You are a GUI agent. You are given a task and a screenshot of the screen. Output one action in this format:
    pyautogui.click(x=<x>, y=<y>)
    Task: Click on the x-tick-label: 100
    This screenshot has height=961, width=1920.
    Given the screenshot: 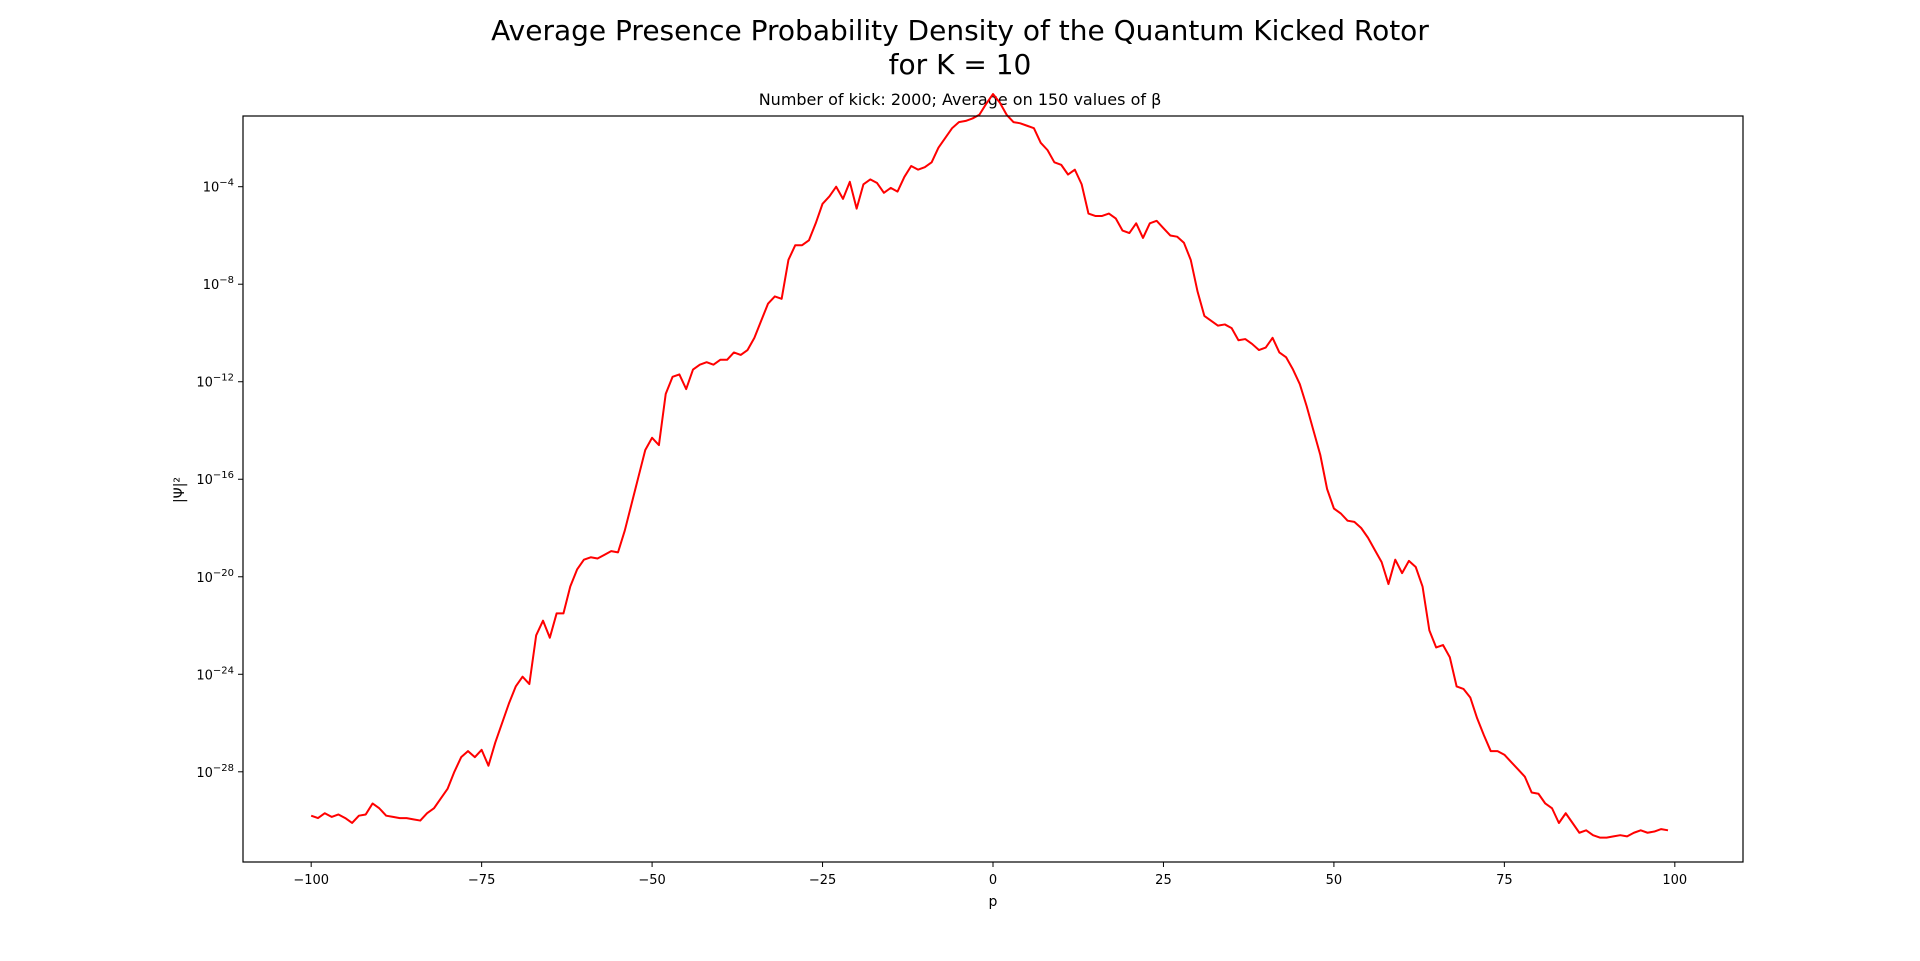 What is the action you would take?
    pyautogui.click(x=1674, y=880)
    